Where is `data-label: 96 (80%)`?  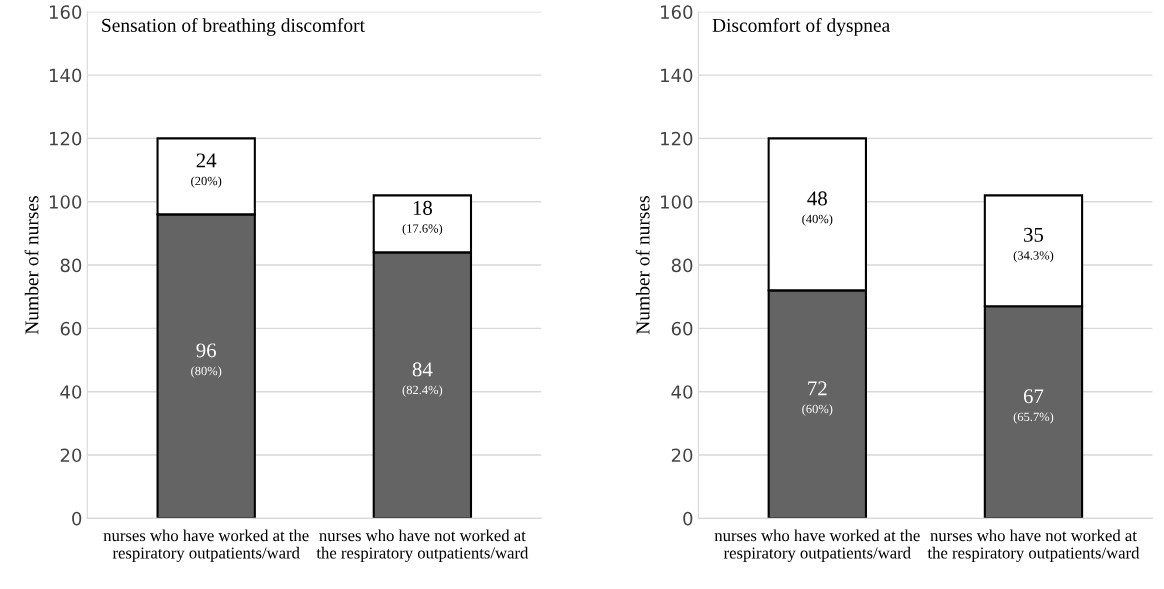 data-label: 96 (80%) is located at coordinates (206, 360).